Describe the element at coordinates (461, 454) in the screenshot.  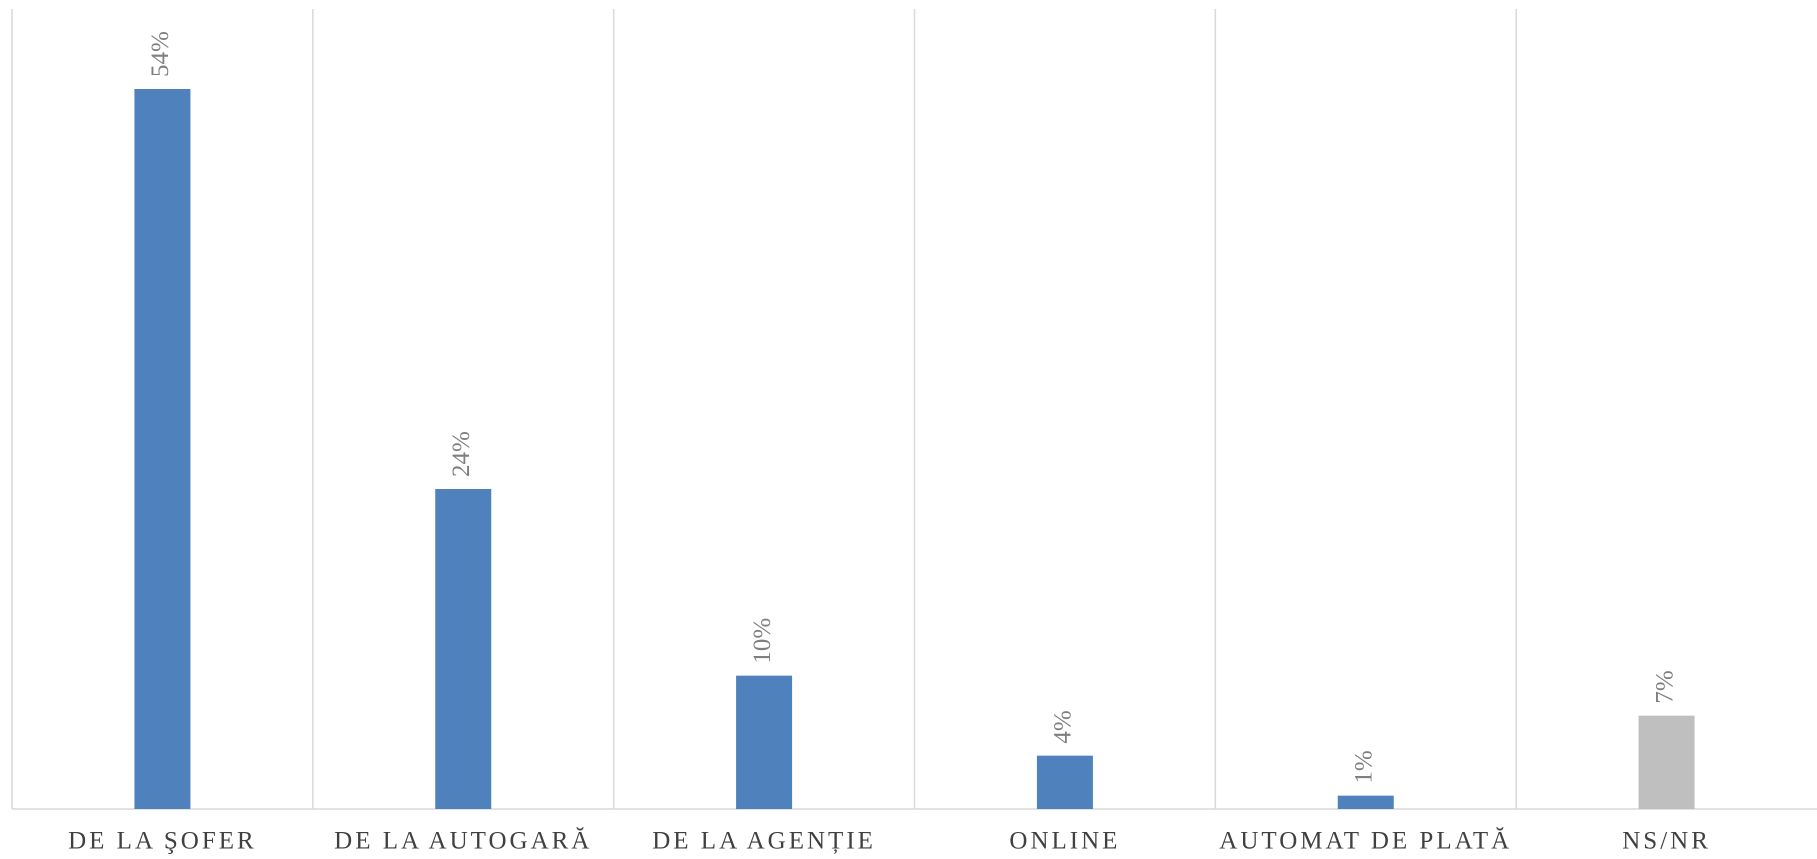
I see `data-label: 24%` at that location.